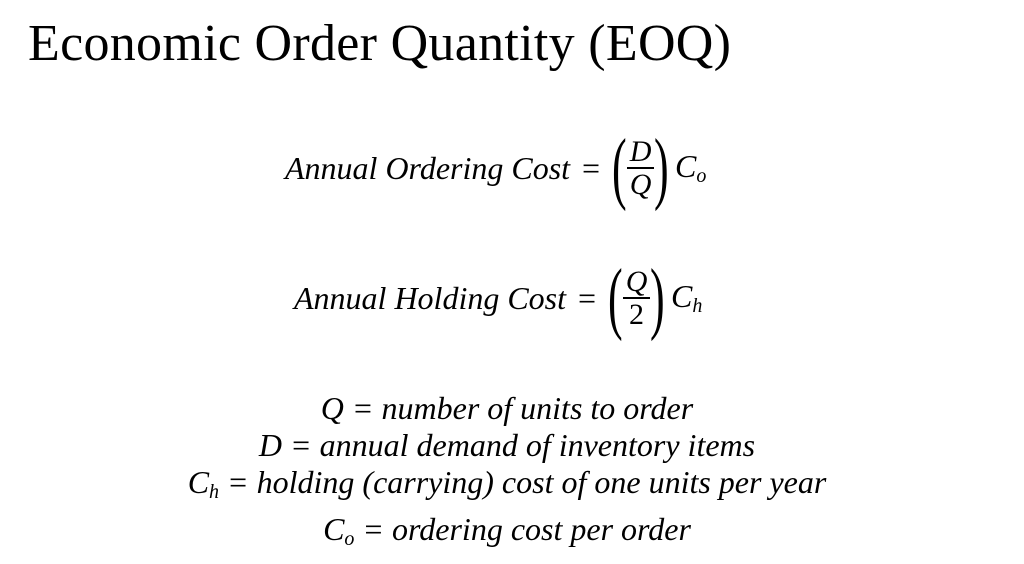 The height and width of the screenshot is (564, 1024). Describe the element at coordinates (428, 167) in the screenshot. I see `formula-lhs: Annual Ordering Cost` at that location.